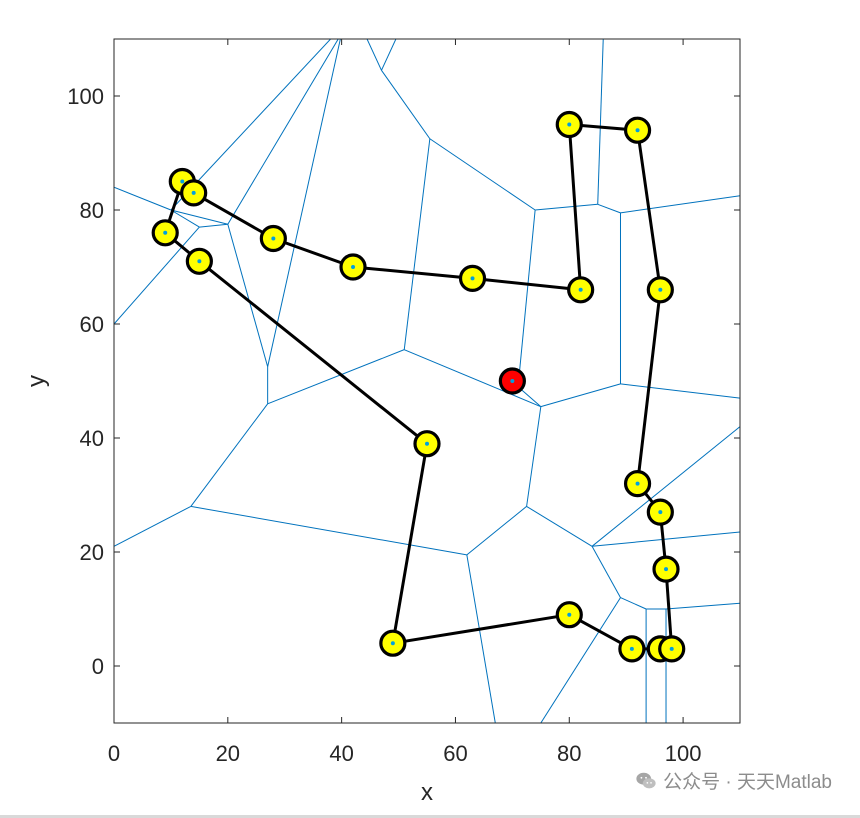 This screenshot has width=860, height=818. What do you see at coordinates (683, 753) in the screenshot?
I see `x-tick-label: 100` at bounding box center [683, 753].